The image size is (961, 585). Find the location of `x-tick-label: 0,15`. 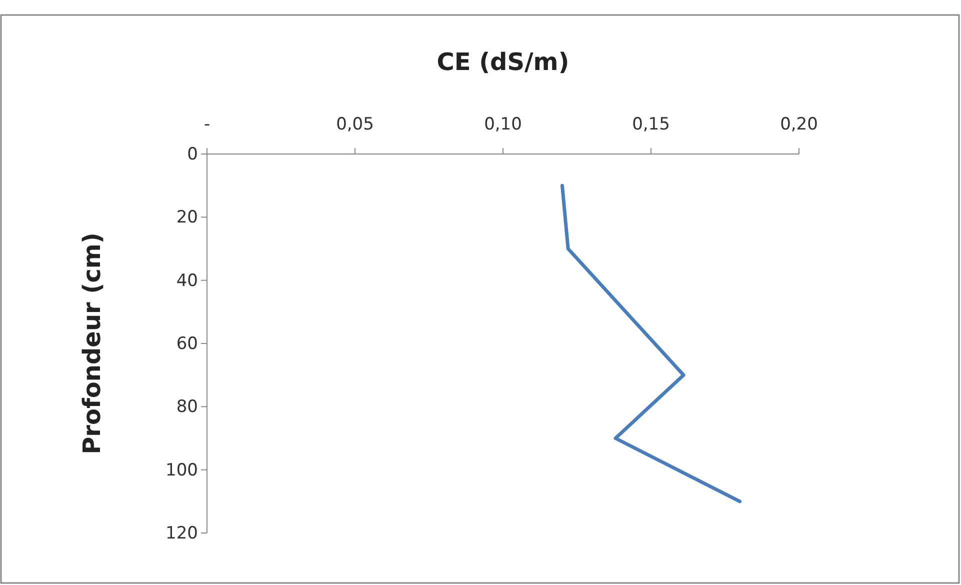

x-tick-label: 0,15 is located at coordinates (651, 124).